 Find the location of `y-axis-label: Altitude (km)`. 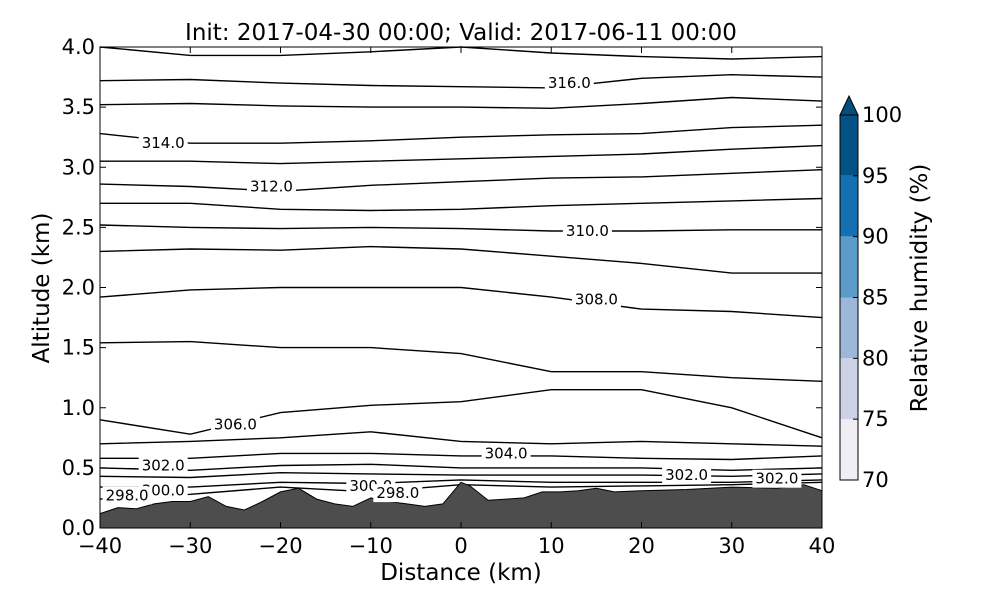

y-axis-label: Altitude (km) is located at coordinates (42, 288).